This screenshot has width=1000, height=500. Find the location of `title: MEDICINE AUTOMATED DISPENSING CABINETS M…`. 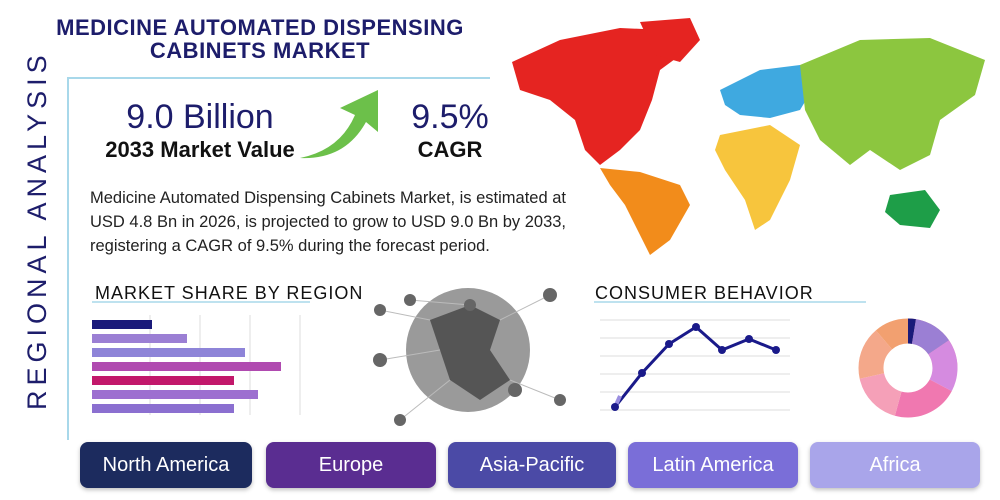

title: MEDICINE AUTOMATED DISPENSING CABINETS M… is located at coordinates (260, 39).